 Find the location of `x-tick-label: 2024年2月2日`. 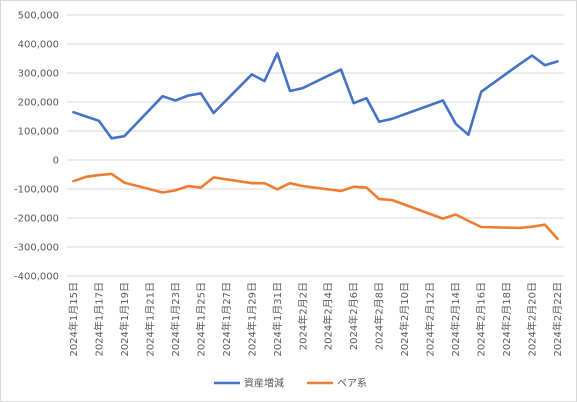

x-tick-label: 2024年2月2日 is located at coordinates (302, 316).